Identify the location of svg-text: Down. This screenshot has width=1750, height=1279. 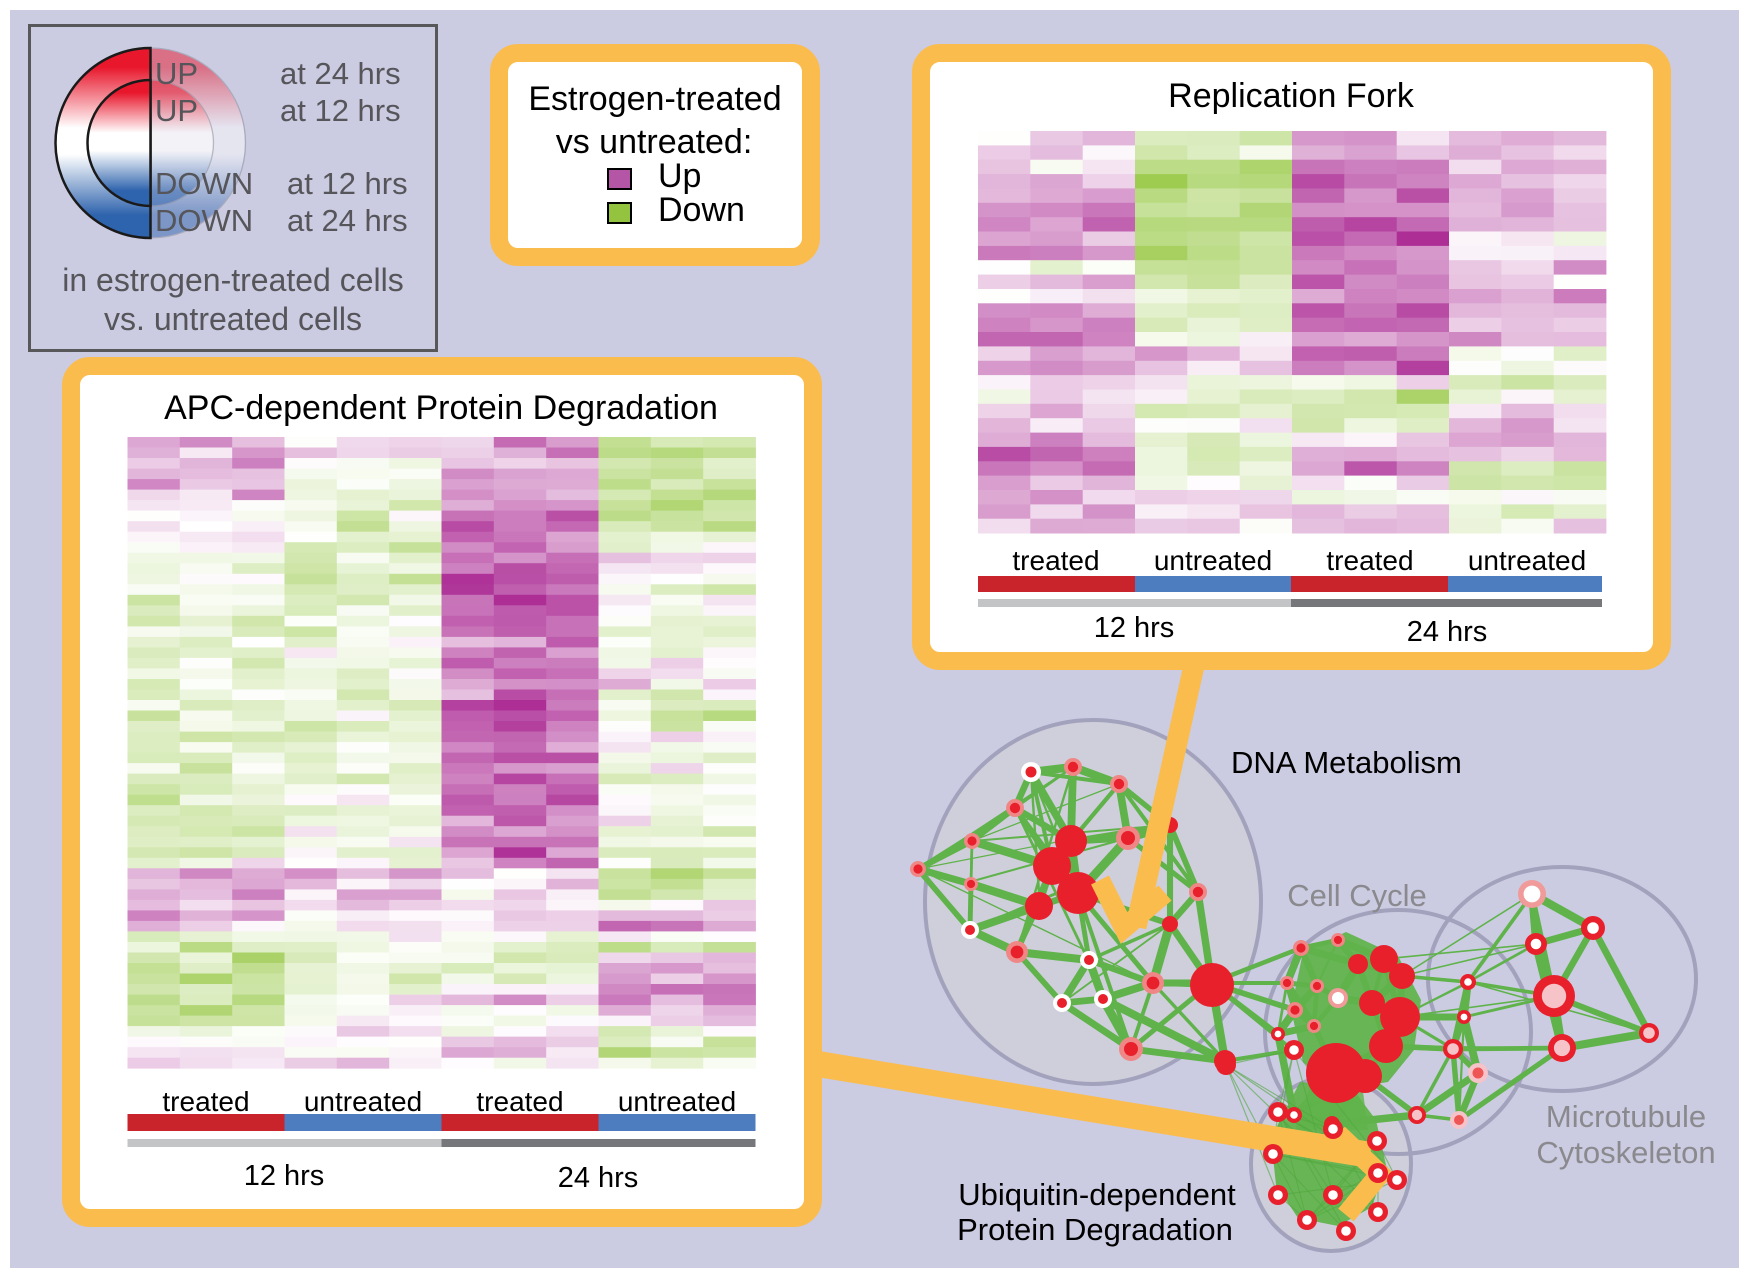
(701, 210).